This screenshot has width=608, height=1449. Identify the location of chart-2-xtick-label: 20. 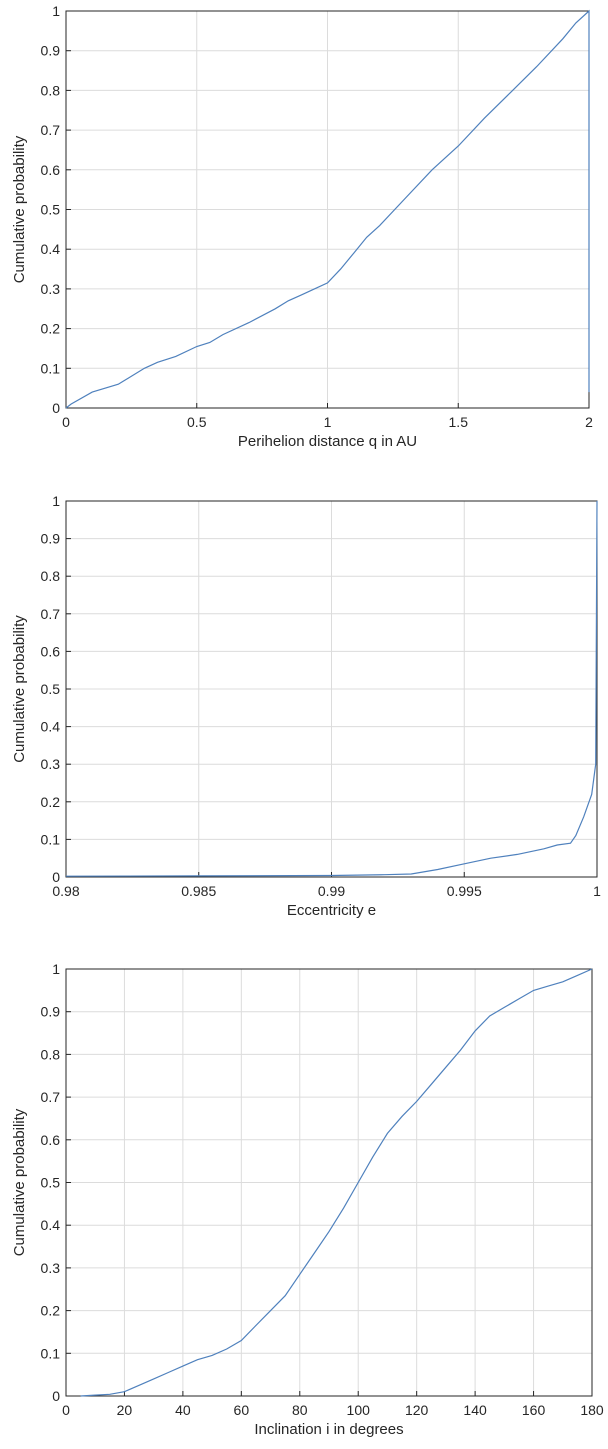
(125, 1410).